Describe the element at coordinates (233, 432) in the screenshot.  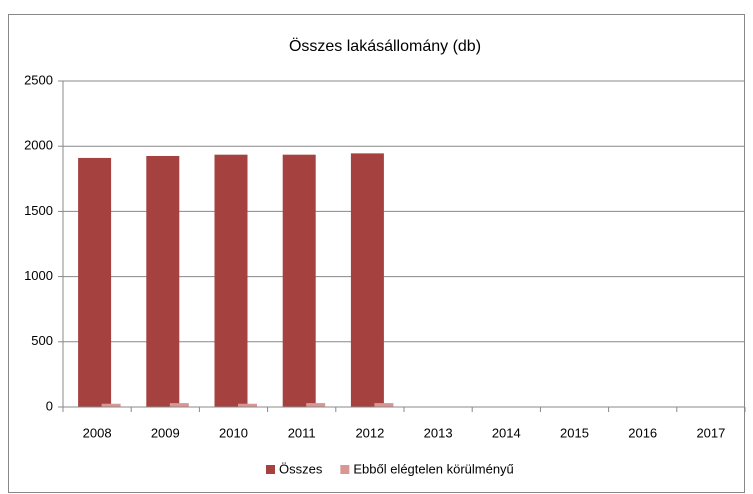
I see `x-tick-label: 2010` at that location.